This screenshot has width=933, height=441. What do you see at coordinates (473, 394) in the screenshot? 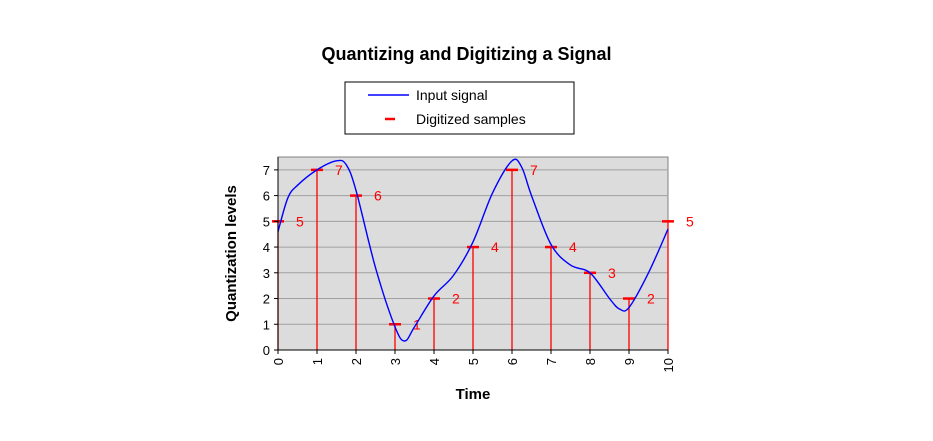
I see `x-axis-label: Time` at bounding box center [473, 394].